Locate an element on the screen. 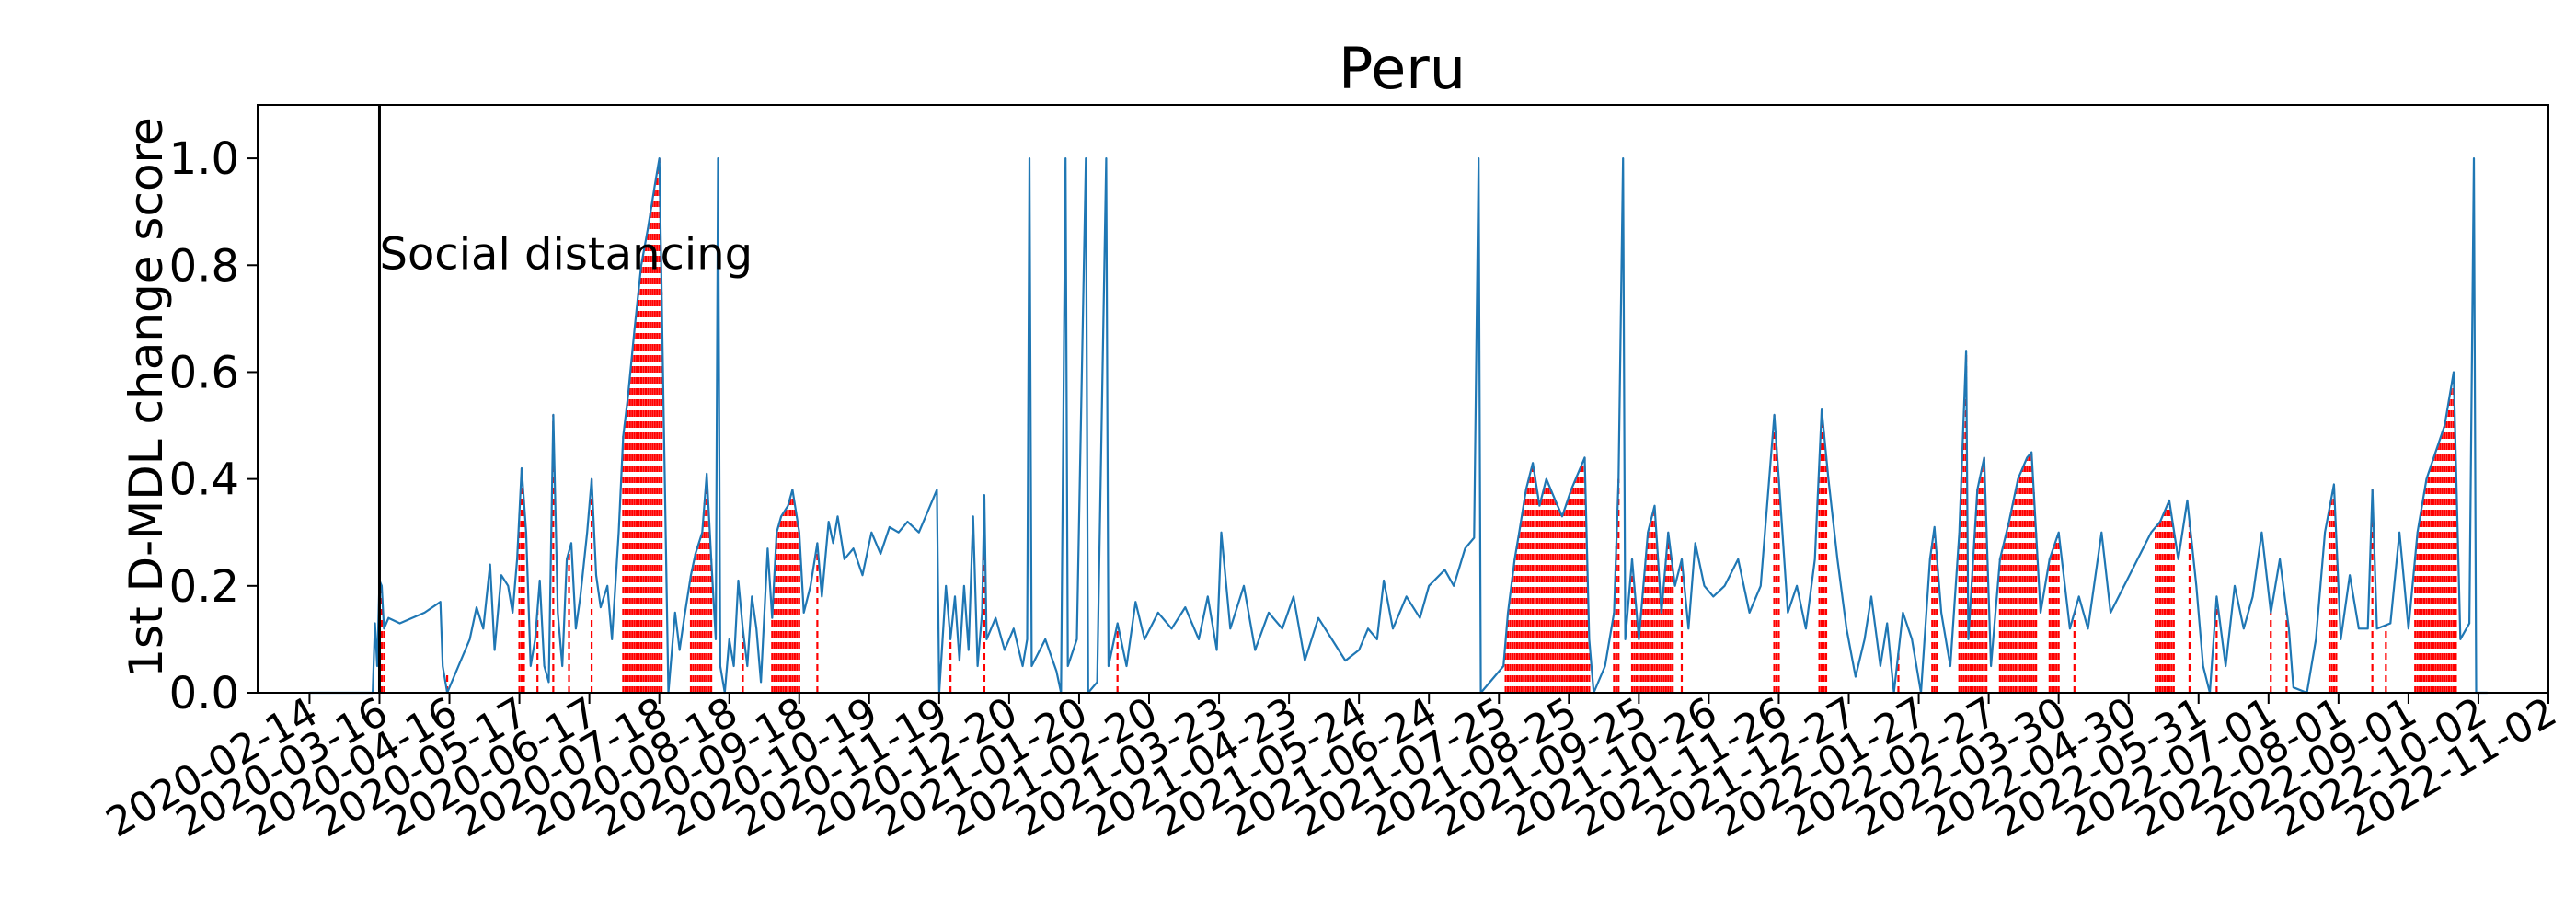 This screenshot has height=920, width=2576. y-tick-label: 1.0 is located at coordinates (204, 159).